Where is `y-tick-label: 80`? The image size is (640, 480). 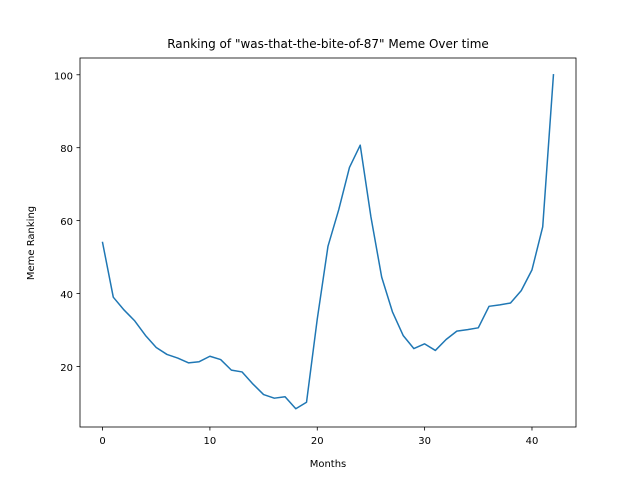 y-tick-label: 80 is located at coordinates (66, 149).